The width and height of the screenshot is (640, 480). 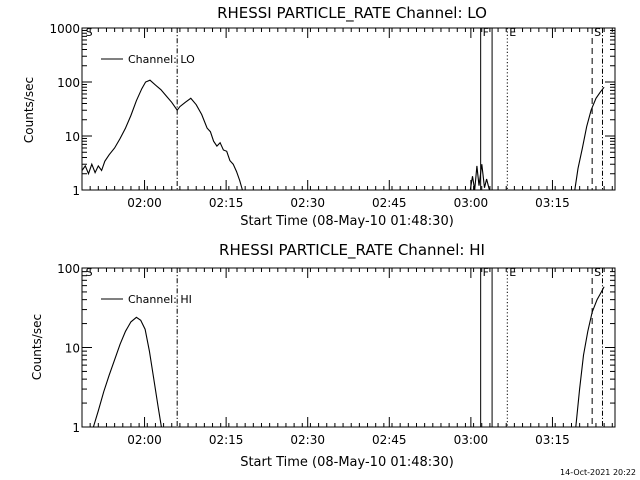 What do you see at coordinates (29, 110) in the screenshot?
I see `y-axis-label-lo: Counts/sec` at bounding box center [29, 110].